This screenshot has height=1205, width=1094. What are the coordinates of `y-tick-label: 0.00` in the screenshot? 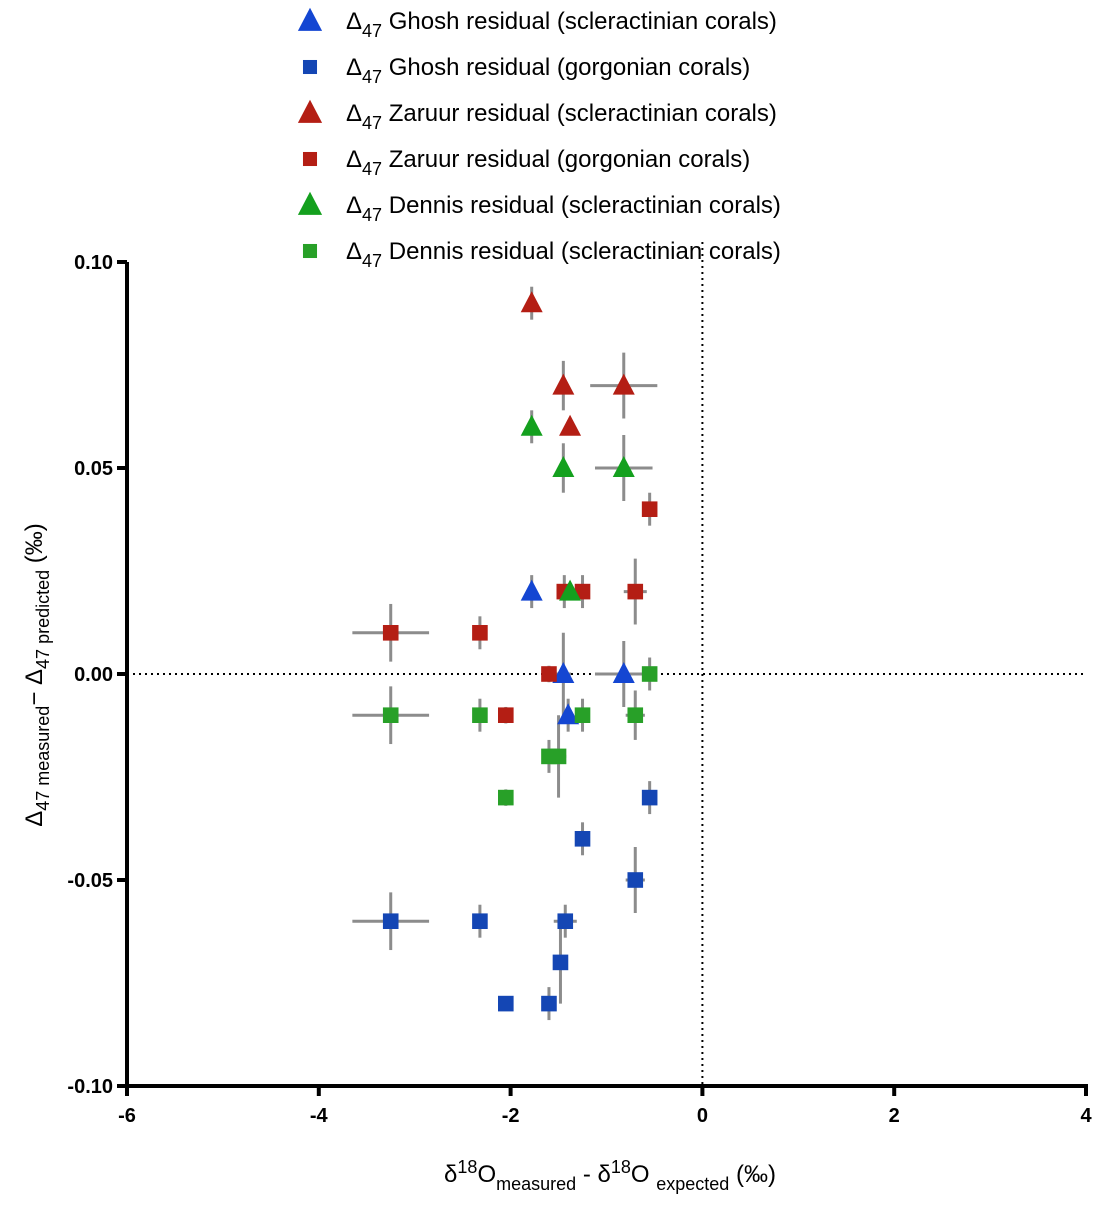 It's located at (93, 675).